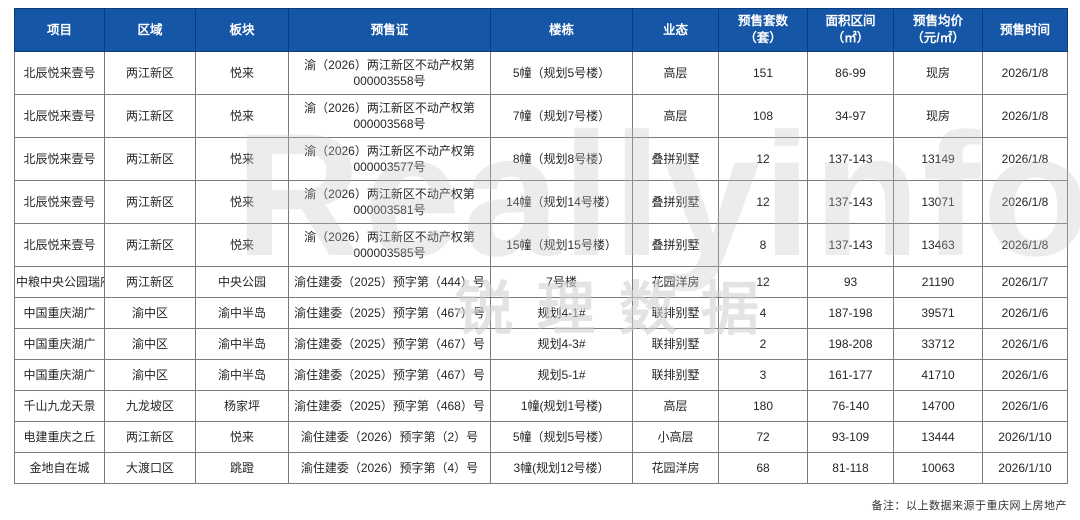 The height and width of the screenshot is (520, 1080). Describe the element at coordinates (763, 344) in the screenshot. I see `table-cell: 2` at that location.